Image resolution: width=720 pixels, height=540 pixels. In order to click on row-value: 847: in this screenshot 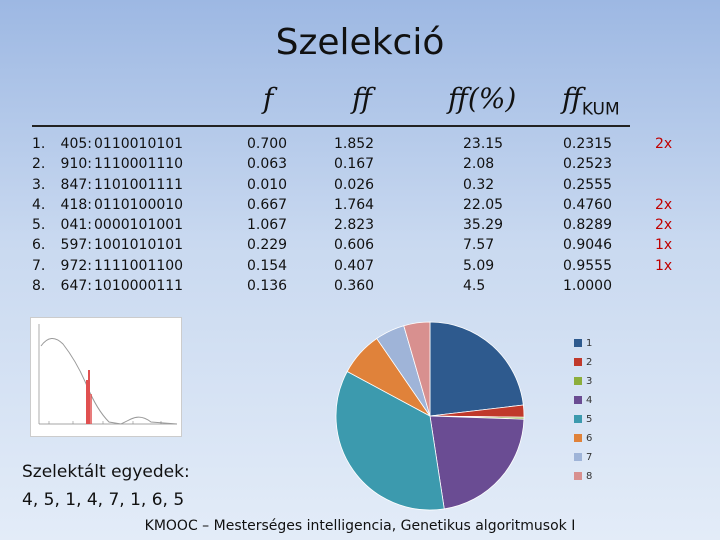, I will do `click(76, 184)`.